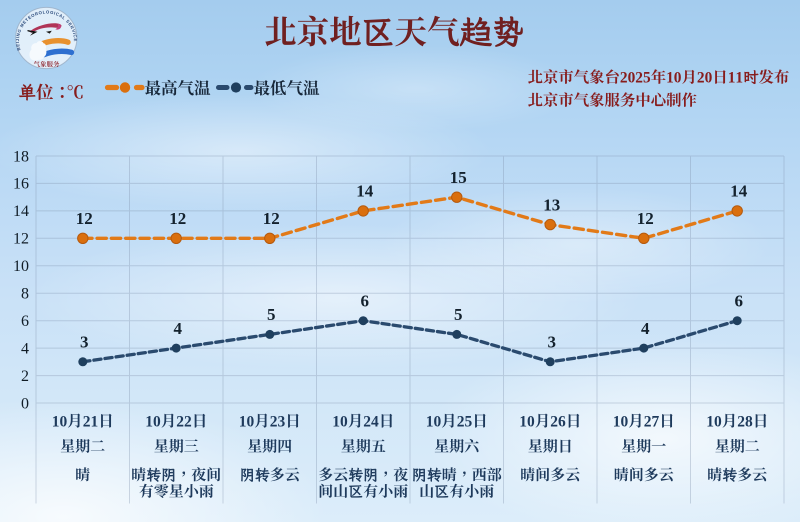  What do you see at coordinates (558, 421) in the screenshot?
I see `svg-text: 26` at bounding box center [558, 421].